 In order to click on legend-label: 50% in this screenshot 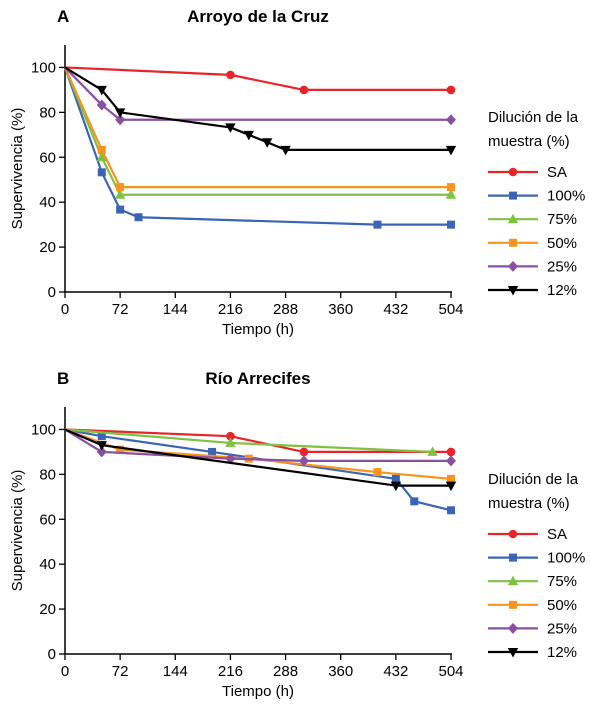, I will do `click(562, 243)`.